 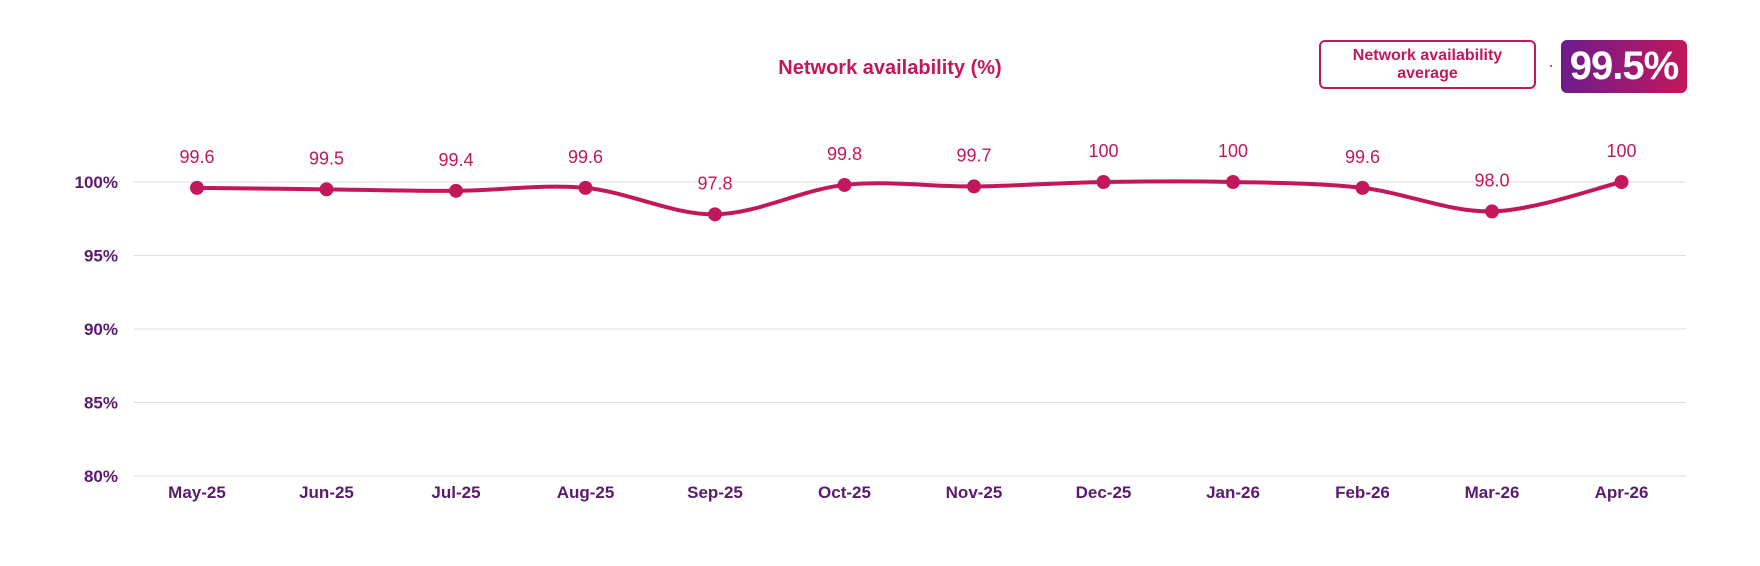 I want to click on x-tick-label: Jan-26, so click(x=1233, y=492).